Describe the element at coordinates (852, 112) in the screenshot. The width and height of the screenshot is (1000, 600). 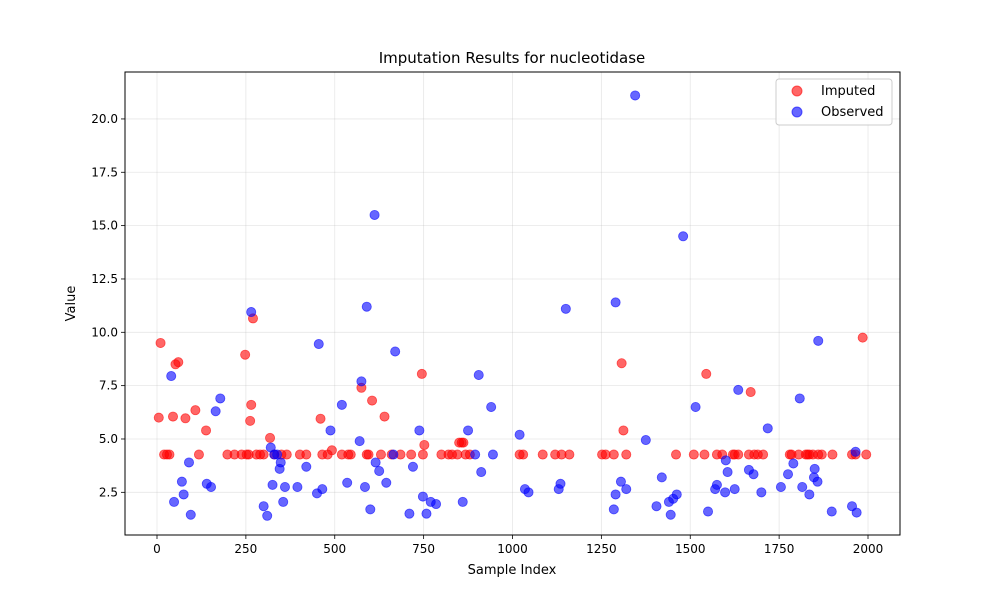
I see `legend-label-observed: Observed` at that location.